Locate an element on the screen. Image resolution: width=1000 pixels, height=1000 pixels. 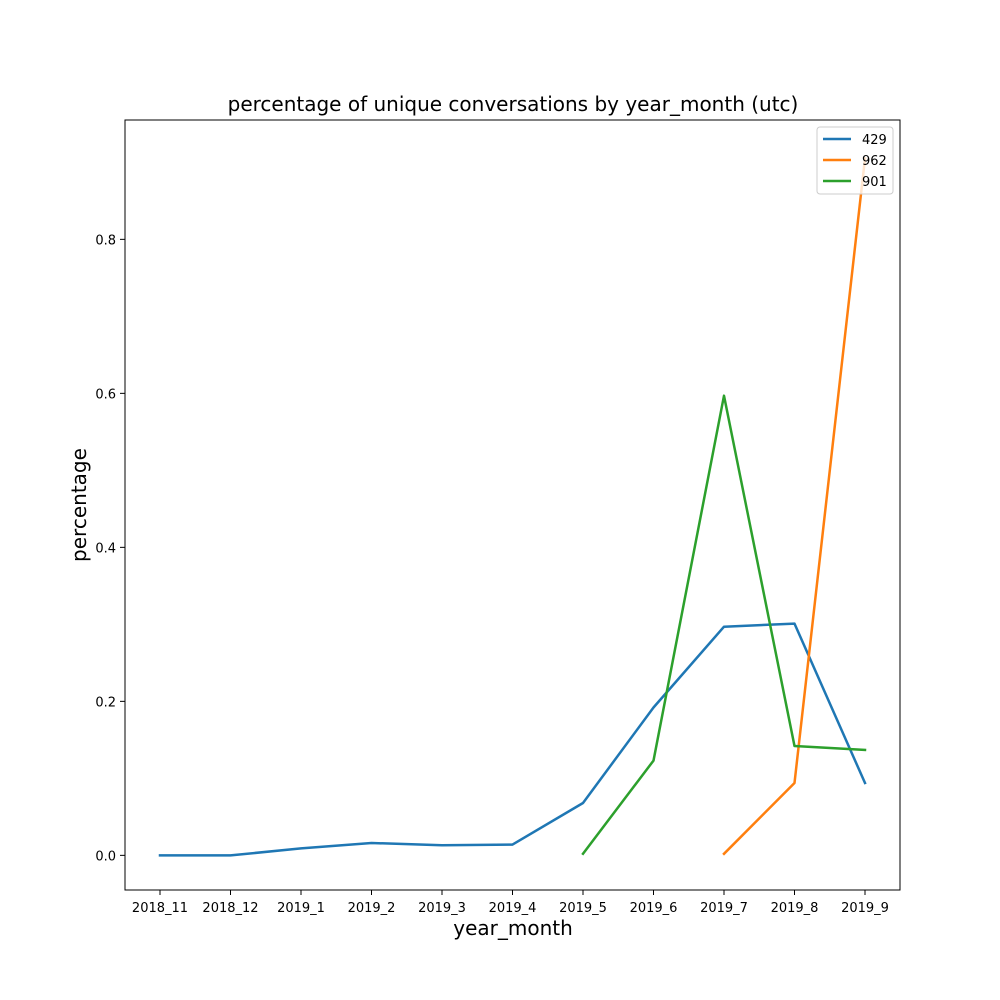
y-tick-label: 0.0 is located at coordinates (105, 856).